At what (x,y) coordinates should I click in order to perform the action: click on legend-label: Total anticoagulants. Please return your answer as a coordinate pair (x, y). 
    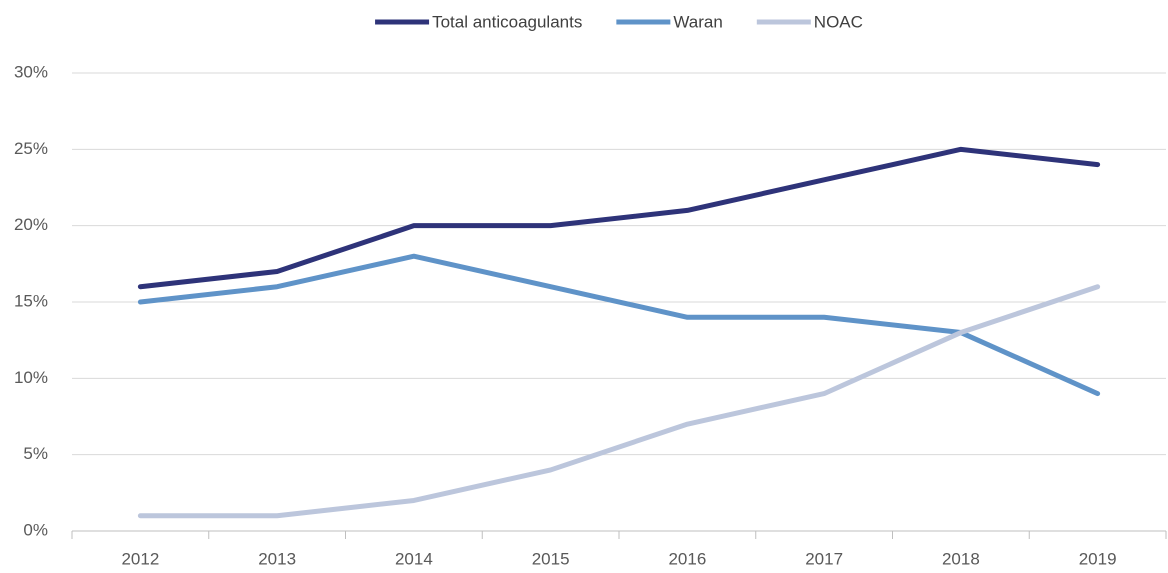
    Looking at the image, I should click on (507, 21).